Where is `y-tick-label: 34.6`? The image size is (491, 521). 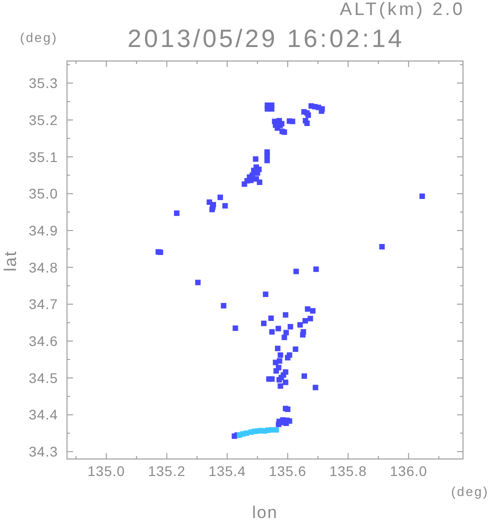 y-tick-label: 34.6 is located at coordinates (43, 341).